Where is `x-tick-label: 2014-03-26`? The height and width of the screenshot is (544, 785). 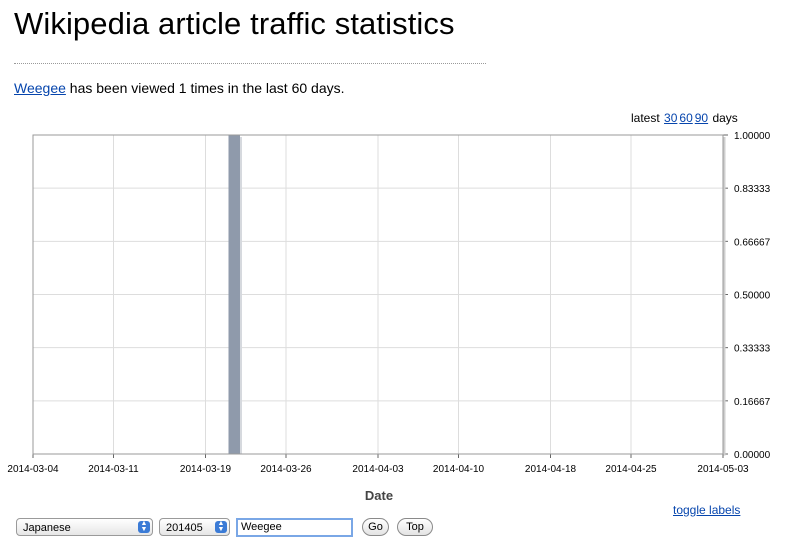
x-tick-label: 2014-03-26 is located at coordinates (286, 469).